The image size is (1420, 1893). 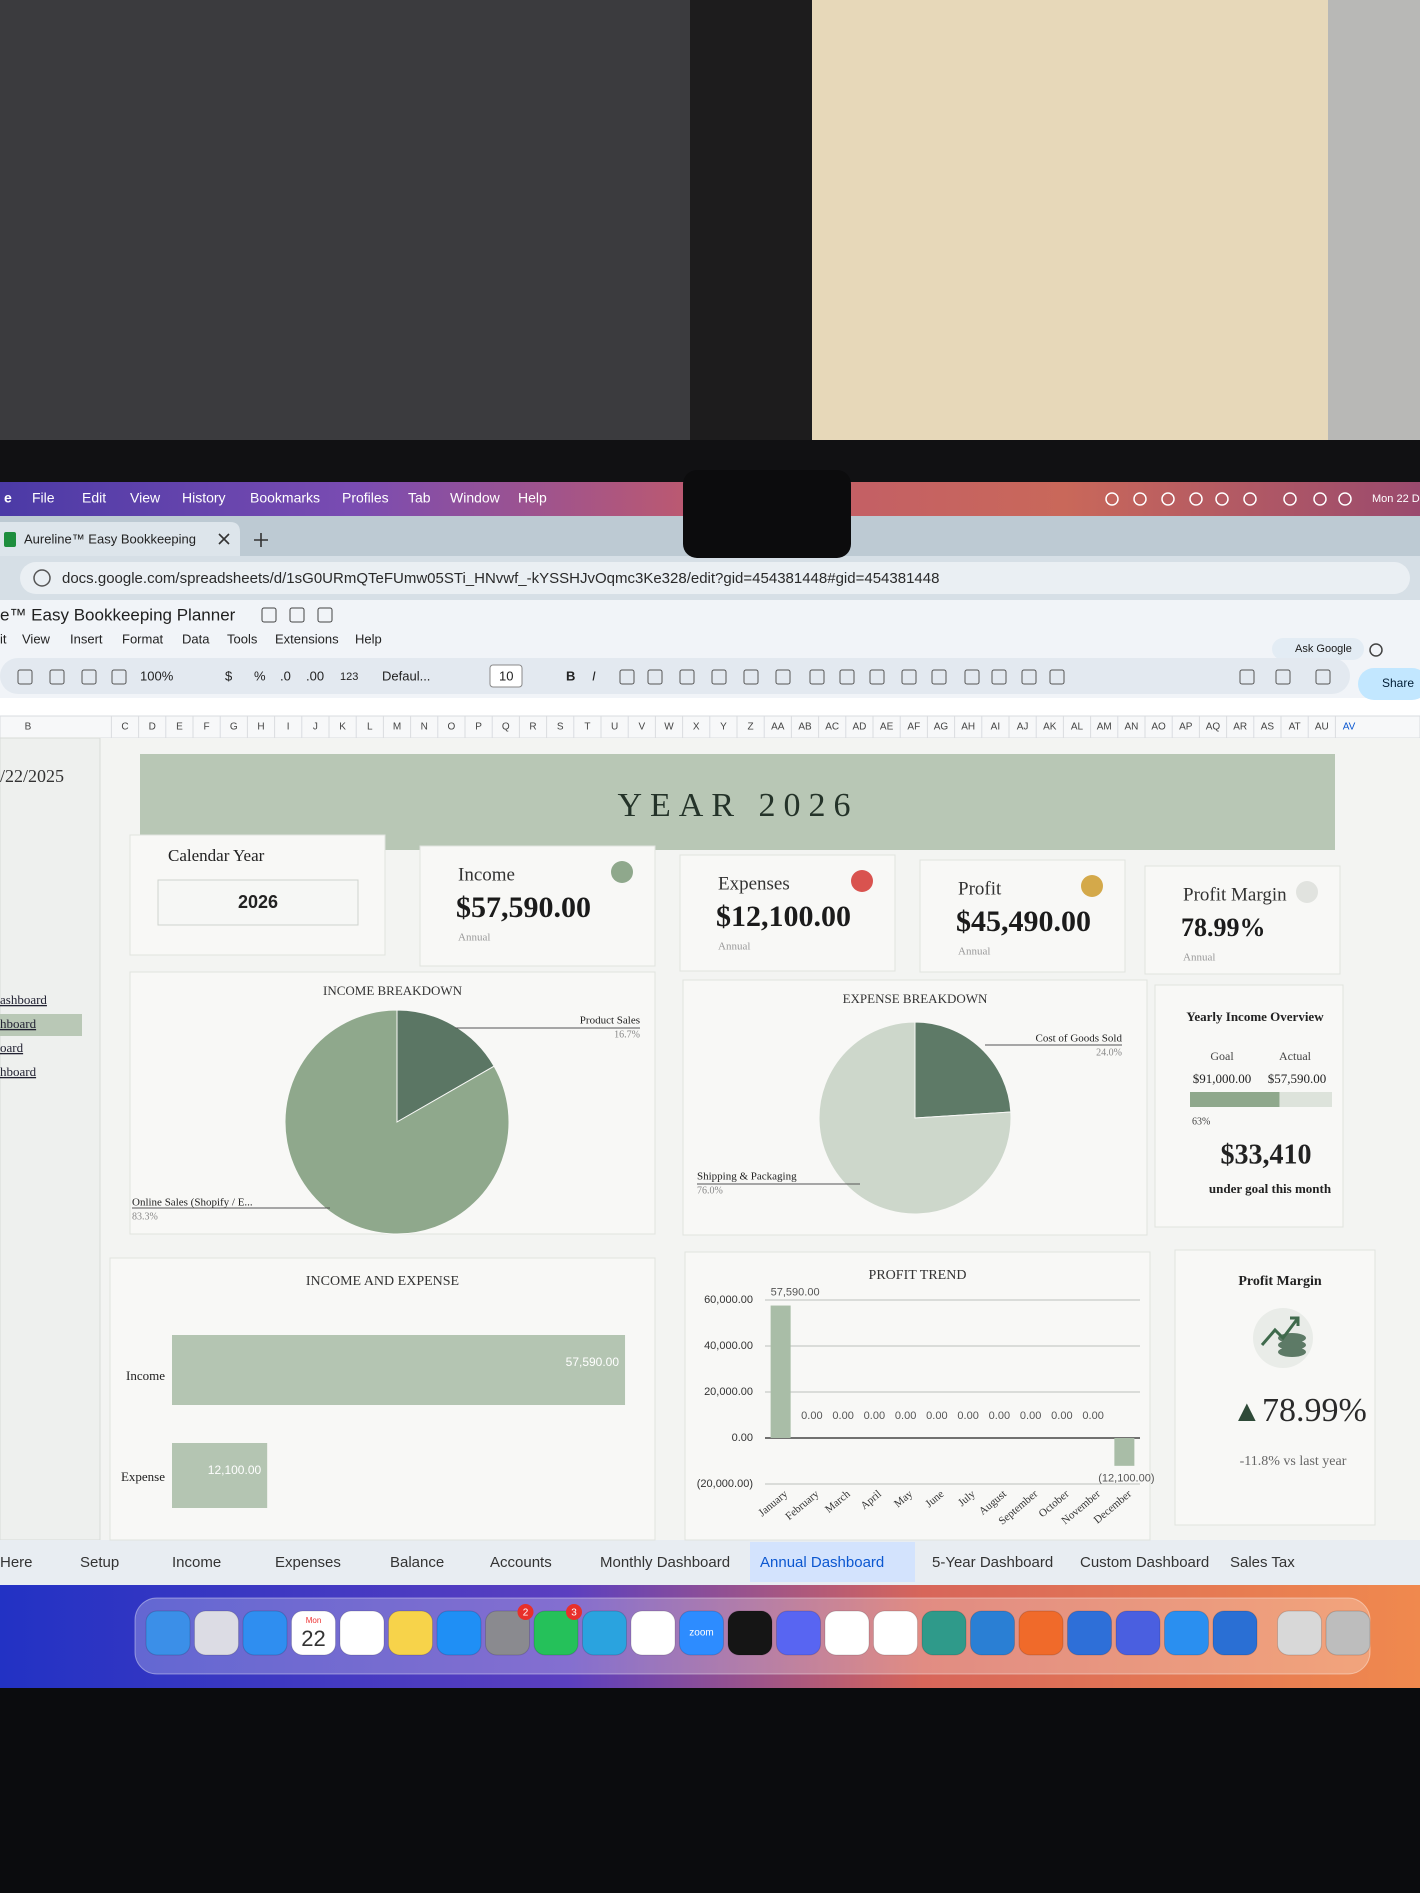 I want to click on share-button, so click(x=1389, y=684).